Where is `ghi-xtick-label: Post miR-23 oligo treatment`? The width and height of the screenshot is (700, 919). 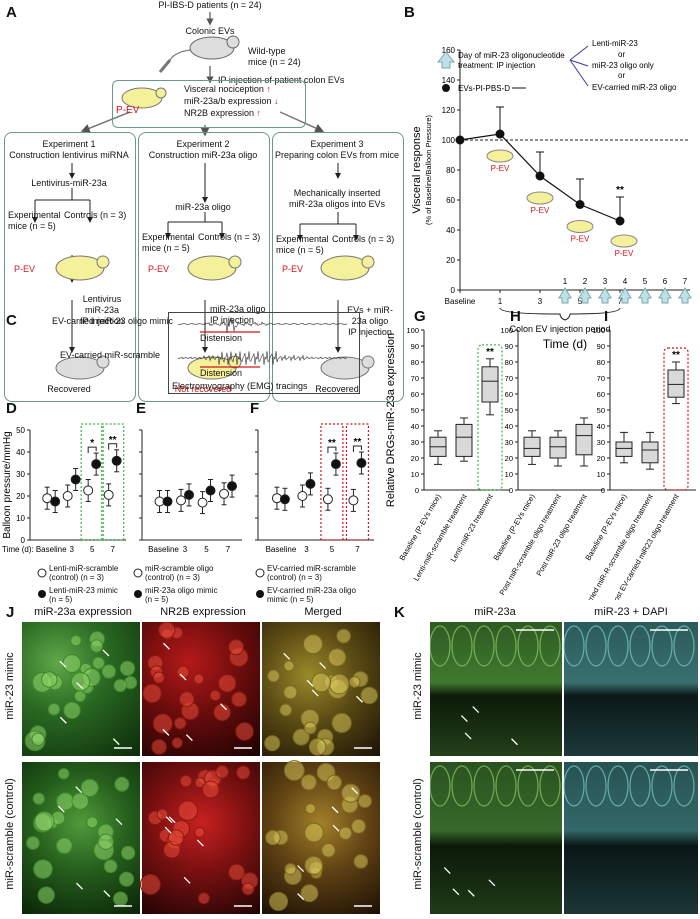
ghi-xtick-label: Post miR-23 oligo treatment is located at coordinates (561, 535).